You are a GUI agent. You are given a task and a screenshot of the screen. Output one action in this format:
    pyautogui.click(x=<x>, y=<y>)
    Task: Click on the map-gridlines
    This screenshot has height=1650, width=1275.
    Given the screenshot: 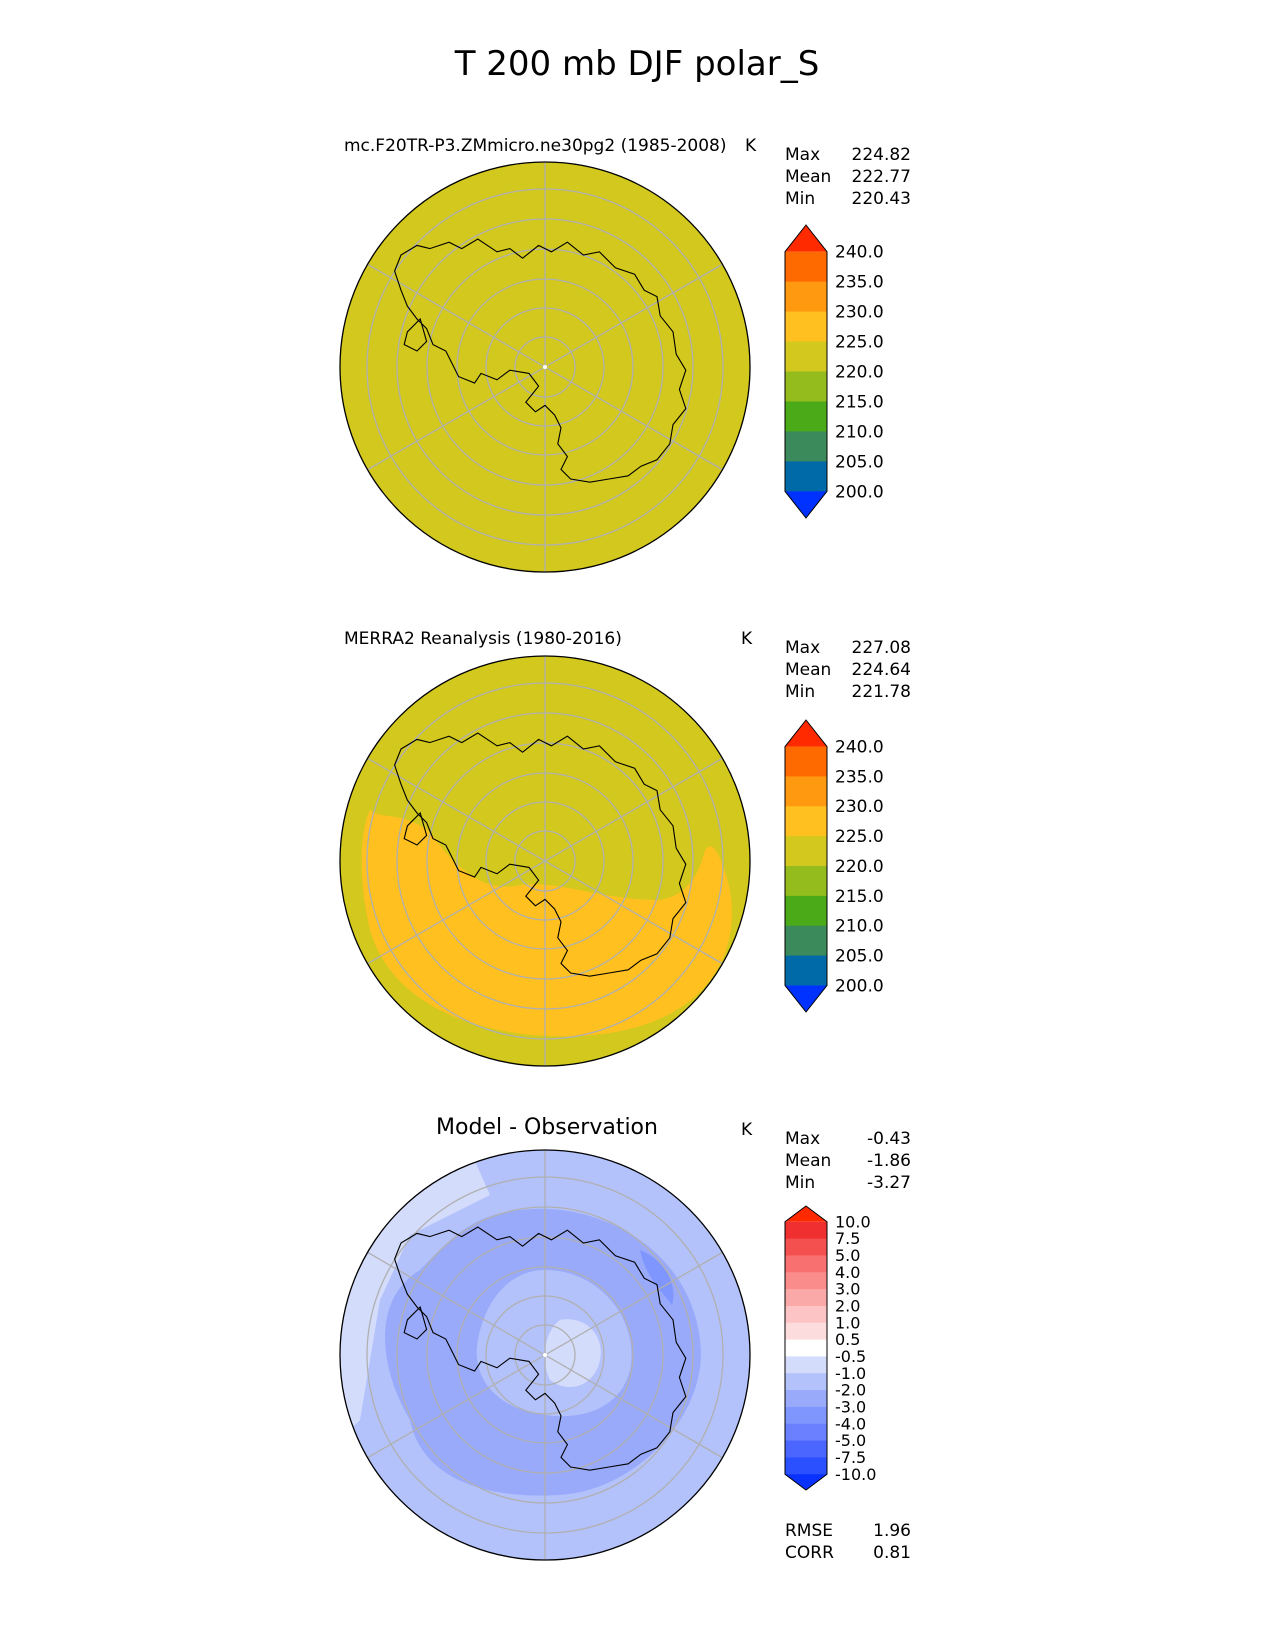 What is the action you would take?
    pyautogui.click(x=545, y=861)
    